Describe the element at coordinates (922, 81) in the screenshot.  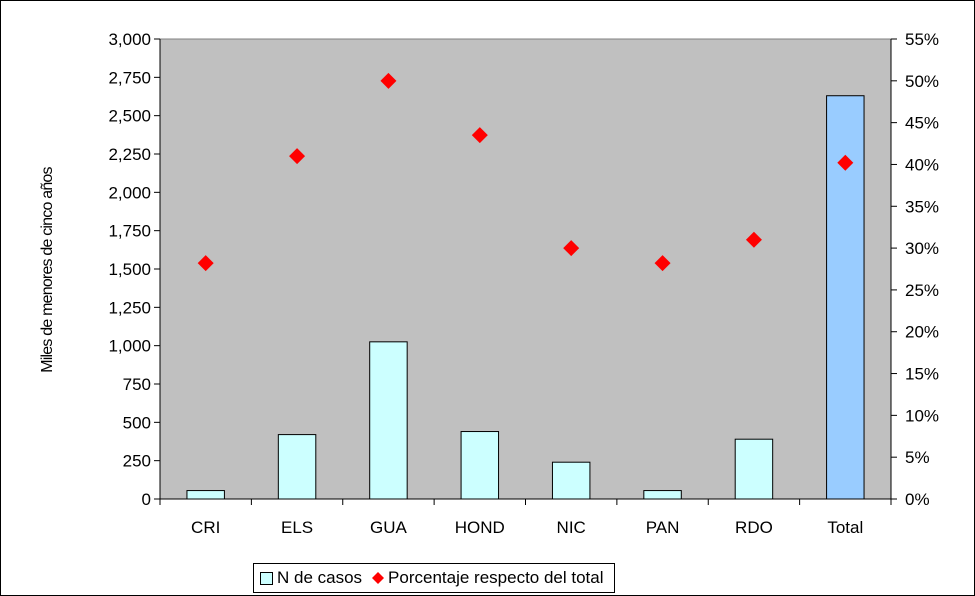
I see `right-tick-label: 50%` at that location.